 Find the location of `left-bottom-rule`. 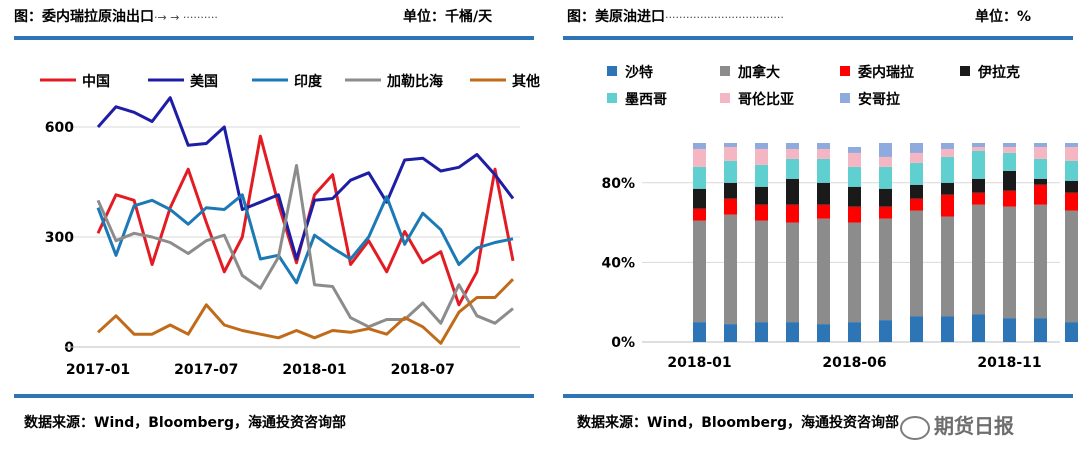

left-bottom-rule is located at coordinates (274, 396).